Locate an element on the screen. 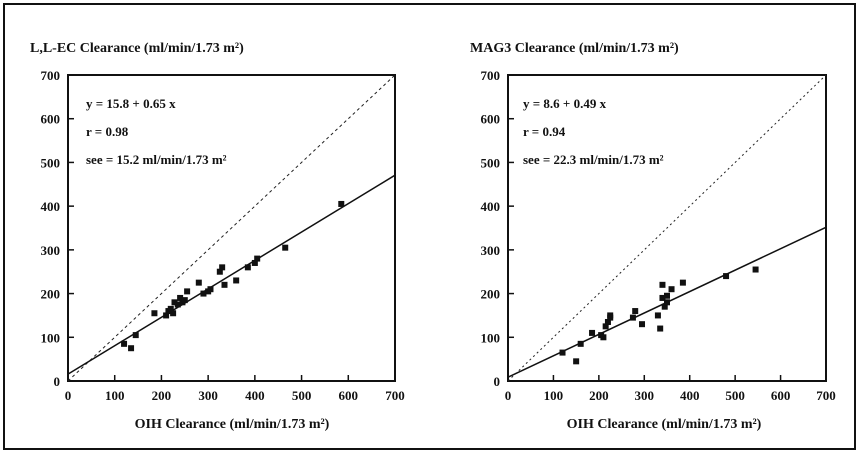 This screenshot has width=859, height=458. correlation-label: r = 0.94 is located at coordinates (544, 131).